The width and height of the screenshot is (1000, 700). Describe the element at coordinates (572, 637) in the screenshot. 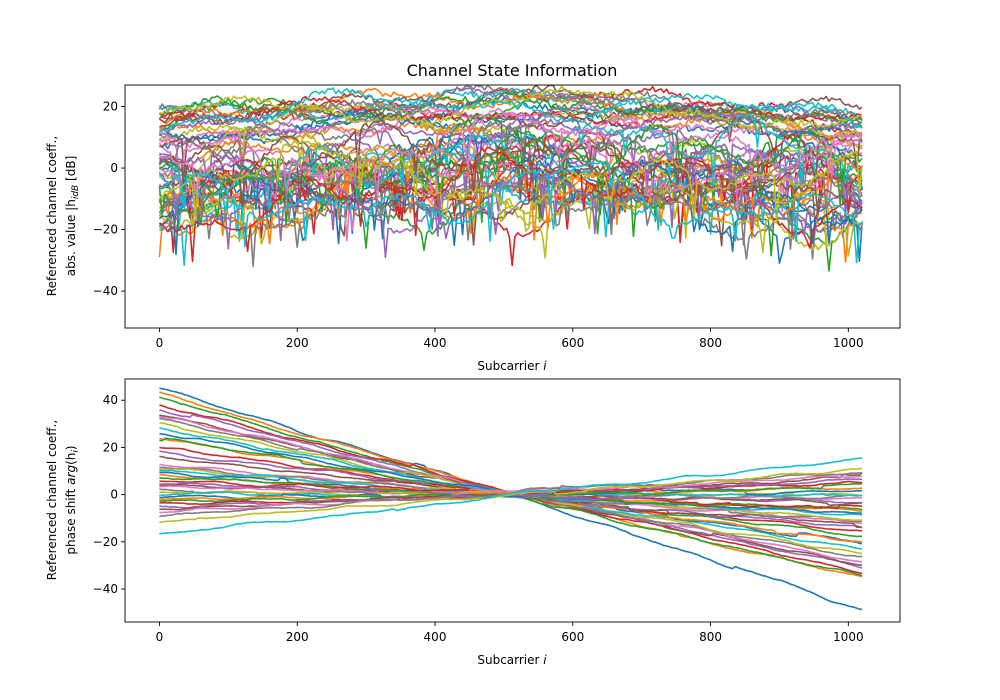

I see `phase-x-tick-label: 600` at that location.